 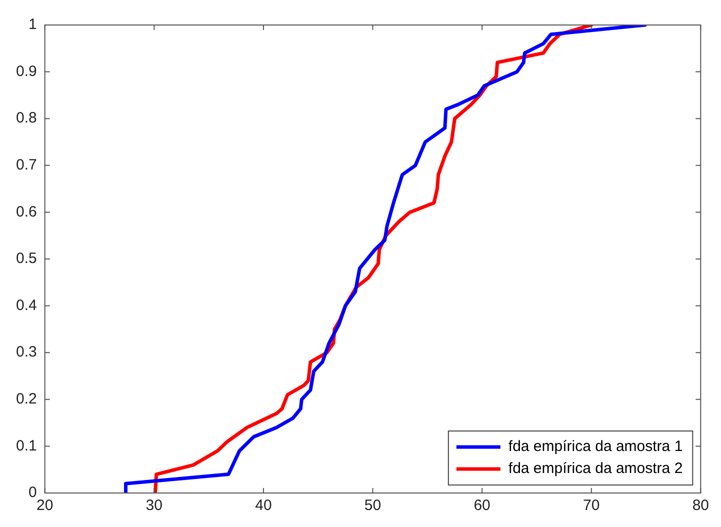 I want to click on y-tick-label: 0.8, so click(x=26, y=118).